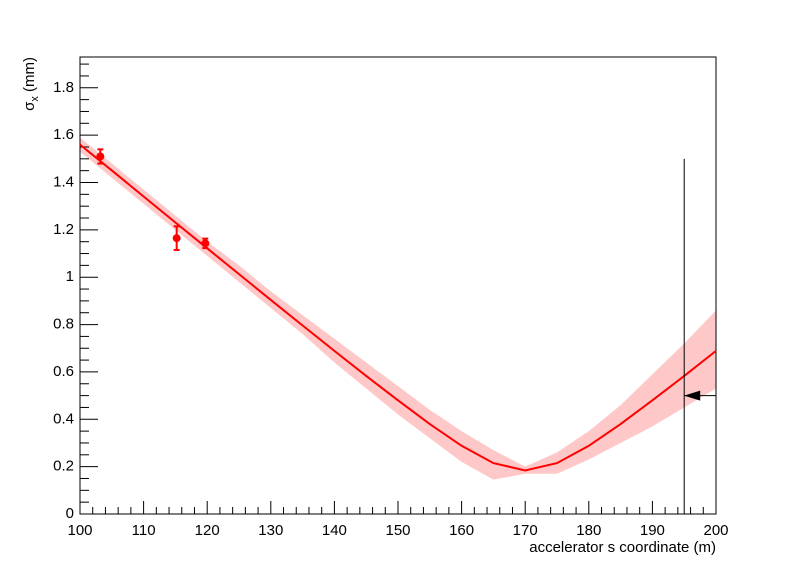 Image resolution: width=796 pixels, height=577 pixels. Describe the element at coordinates (63, 134) in the screenshot. I see `y-tick-label: 1.6` at that location.